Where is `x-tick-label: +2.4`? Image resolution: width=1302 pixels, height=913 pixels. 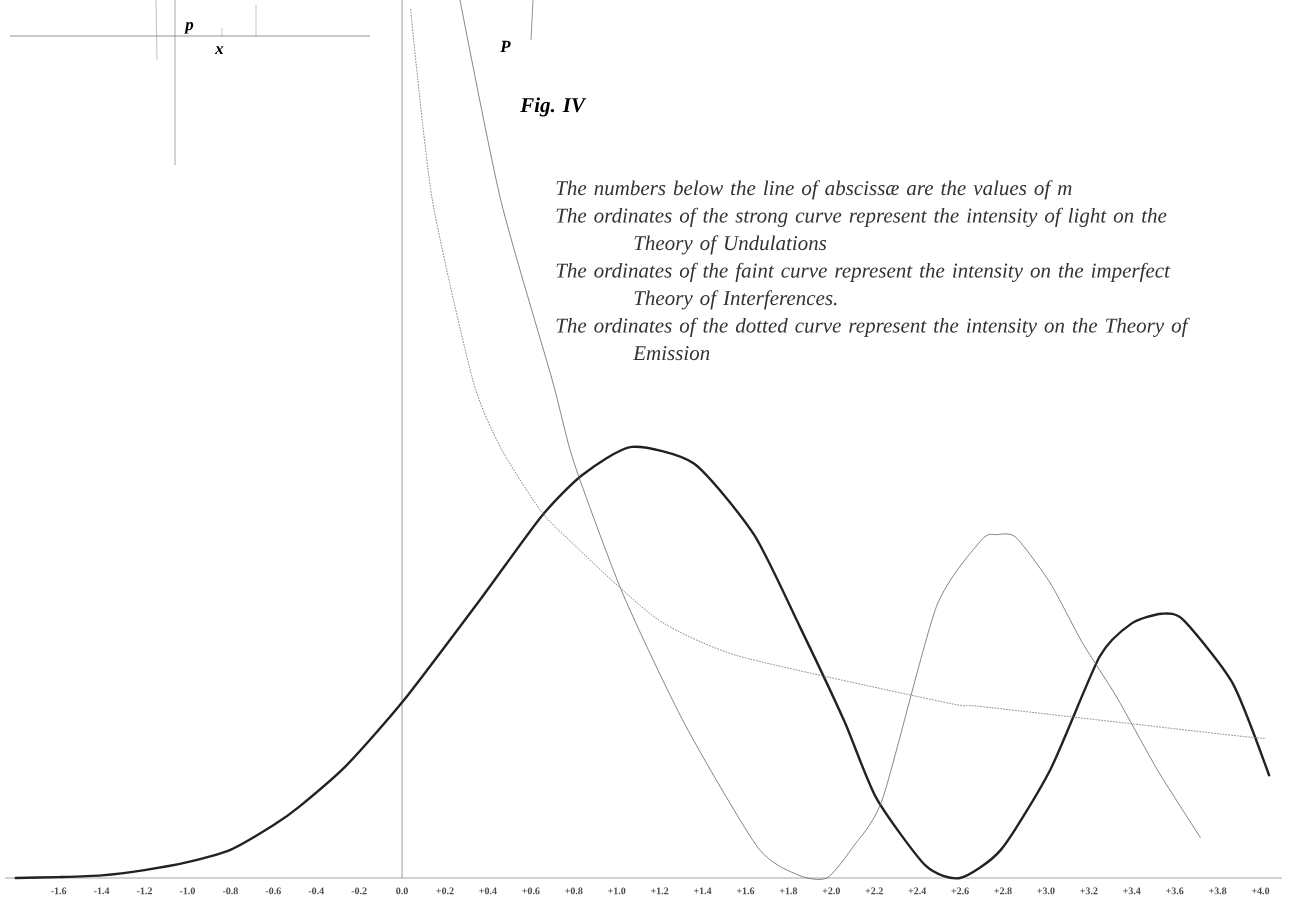
x-tick-label: +2.4 is located at coordinates (917, 891).